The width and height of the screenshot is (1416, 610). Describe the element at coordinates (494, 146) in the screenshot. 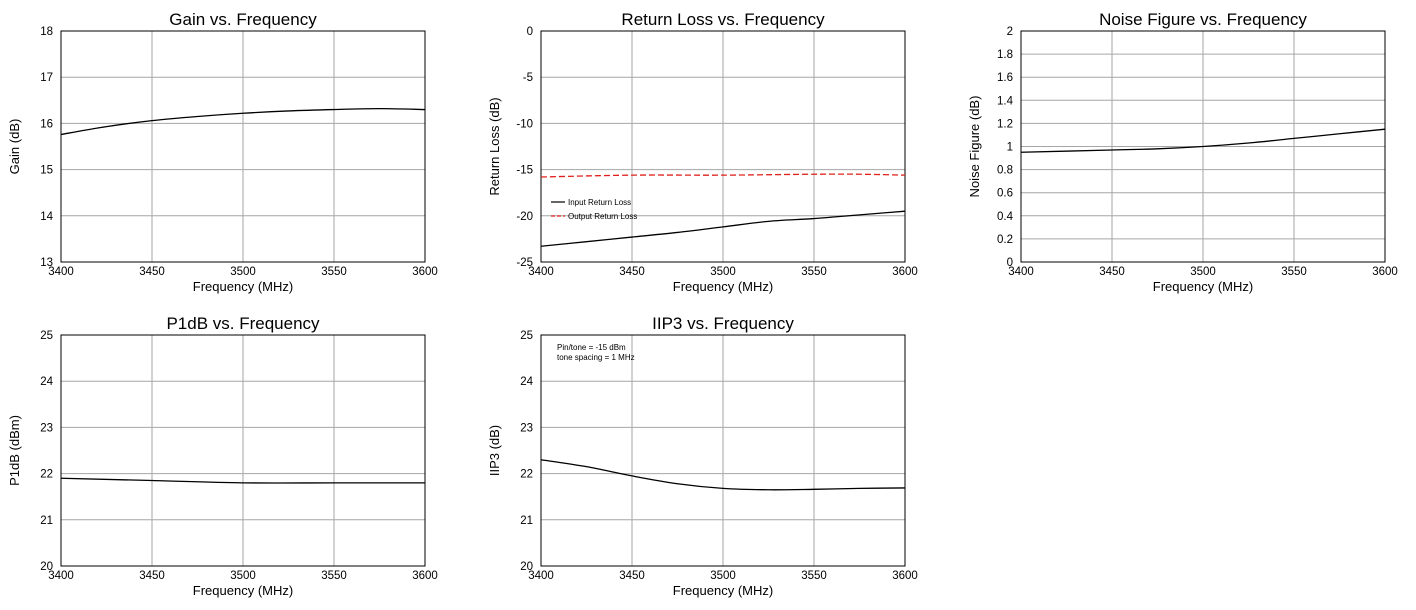

I see `y-axis-label: Return Loss (dB)` at that location.